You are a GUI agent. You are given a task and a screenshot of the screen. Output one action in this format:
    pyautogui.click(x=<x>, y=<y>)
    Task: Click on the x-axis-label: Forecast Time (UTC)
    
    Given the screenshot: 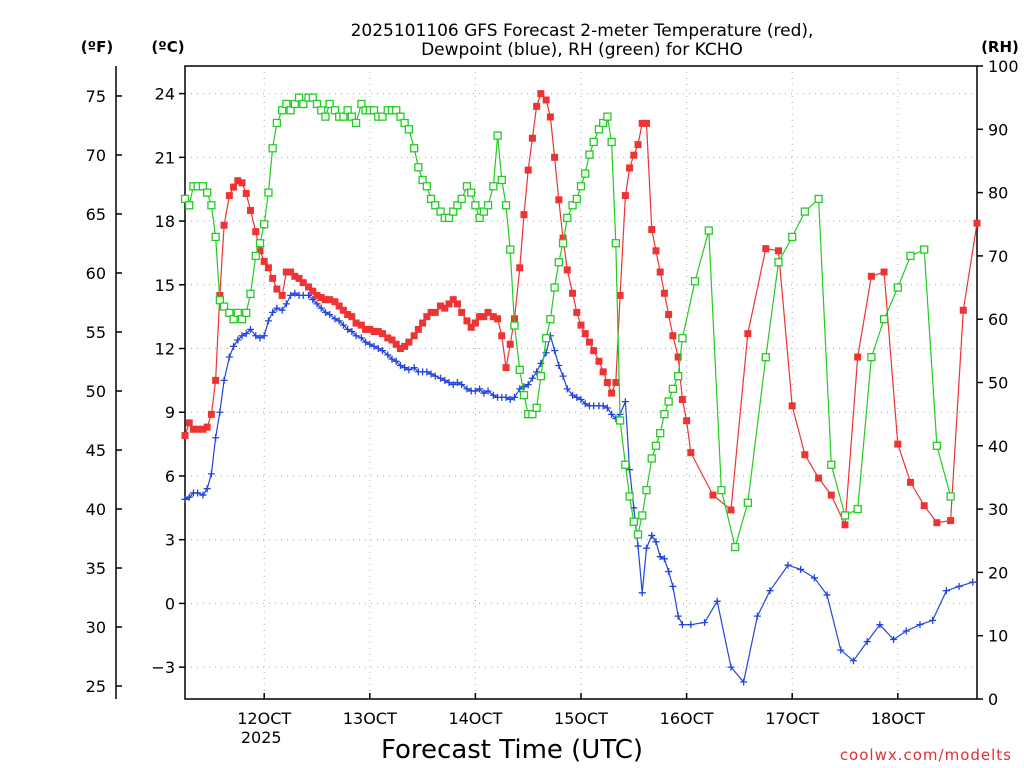 What is the action you would take?
    pyautogui.click(x=512, y=750)
    